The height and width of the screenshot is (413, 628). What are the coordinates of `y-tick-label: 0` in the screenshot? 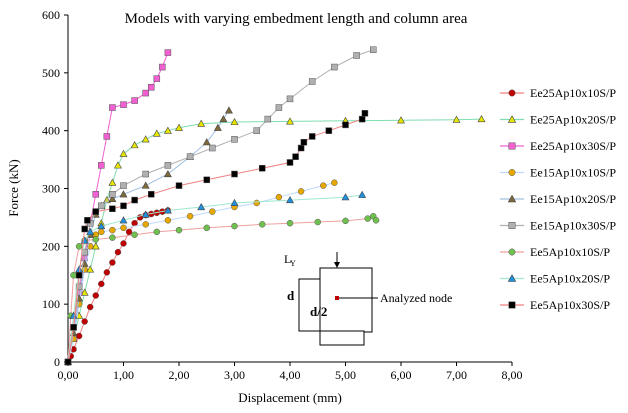 It's located at (57, 362).